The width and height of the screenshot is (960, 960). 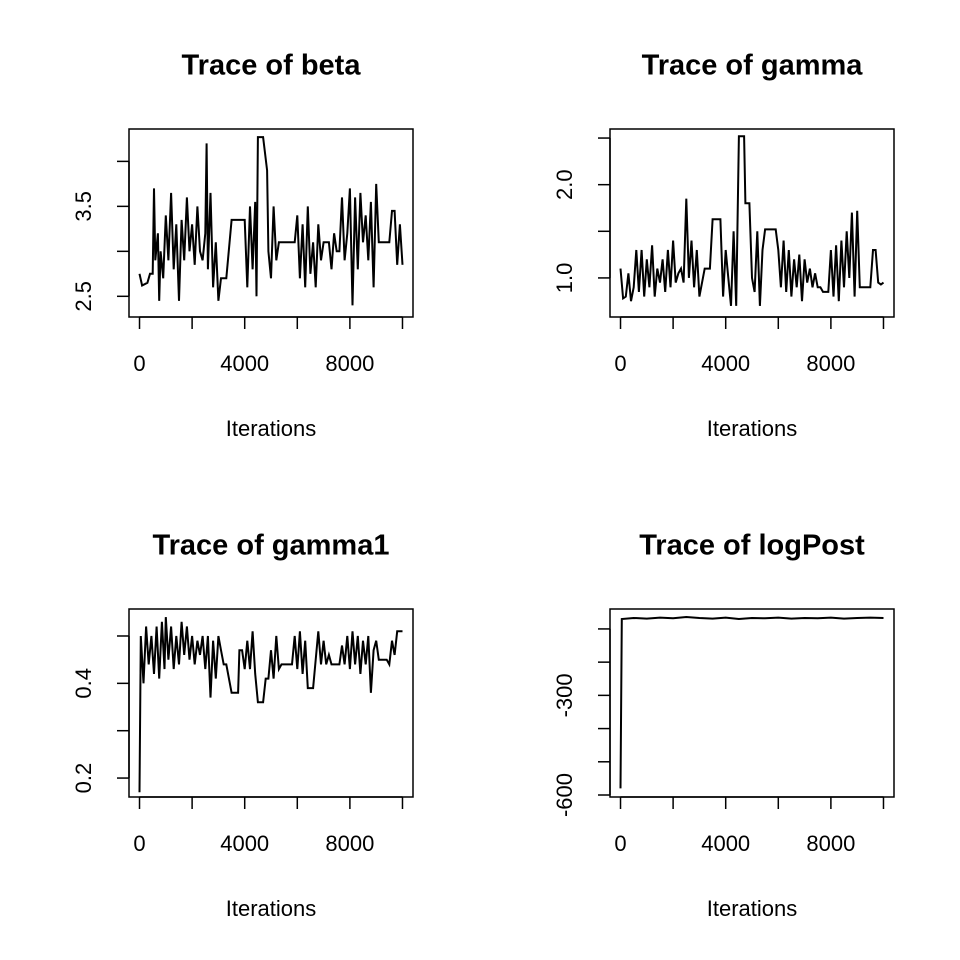 What do you see at coordinates (753, 66) in the screenshot?
I see `chart-title: Trace of gamma` at bounding box center [753, 66].